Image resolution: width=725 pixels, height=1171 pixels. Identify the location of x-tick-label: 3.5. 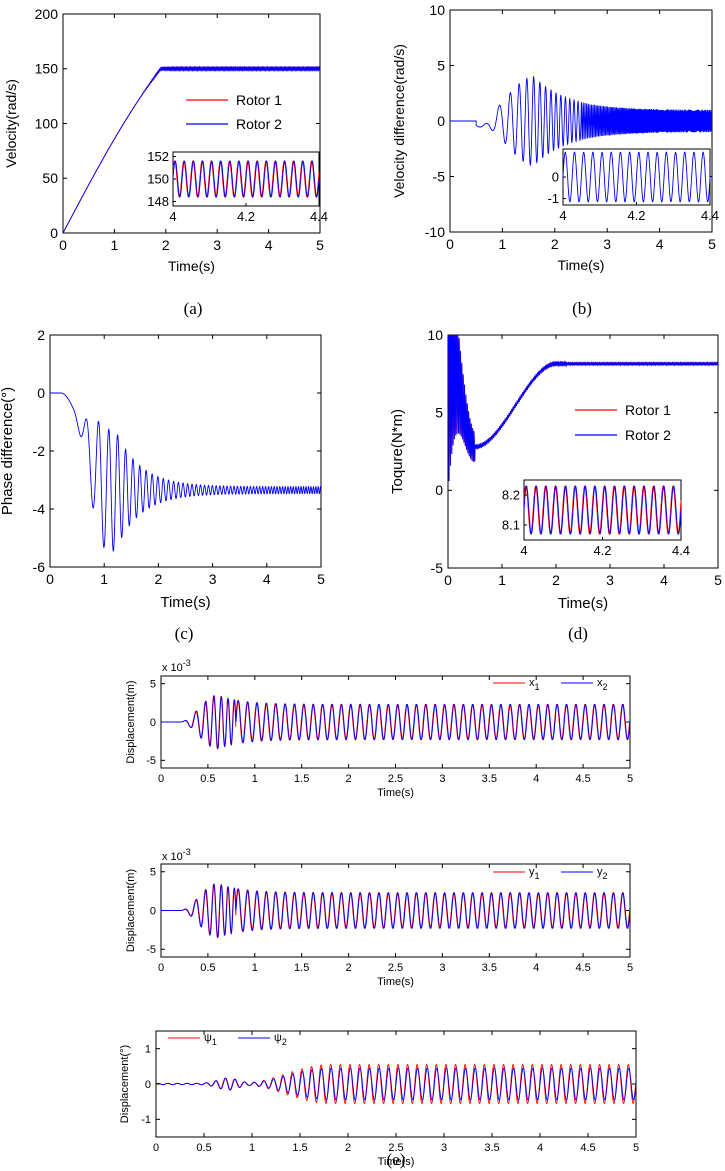
(491, 1148).